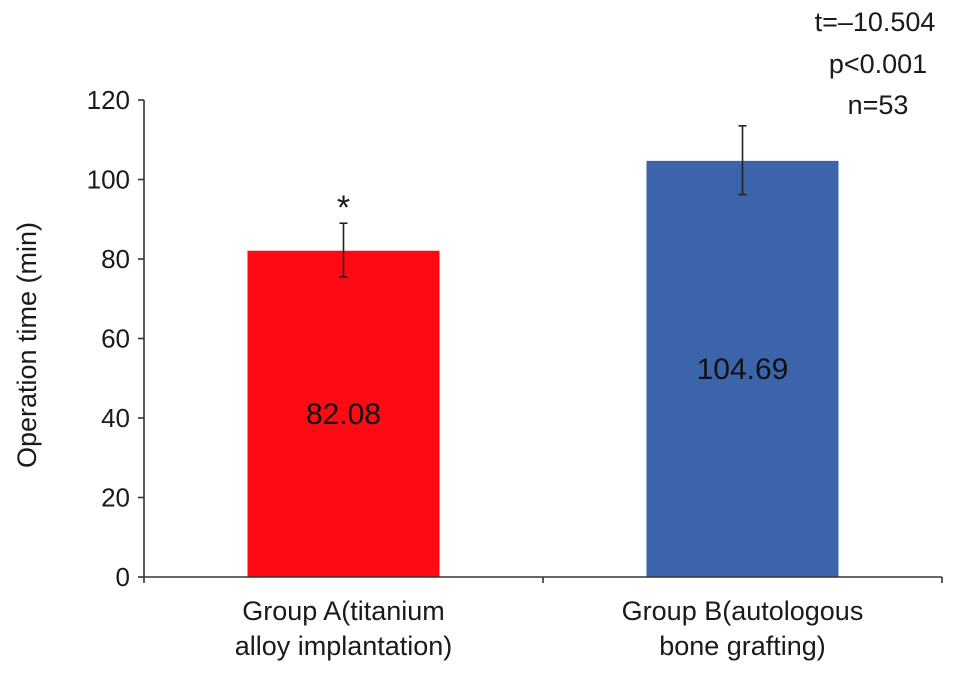  Describe the element at coordinates (343, 611) in the screenshot. I see `category-label: Group A(titanium` at that location.